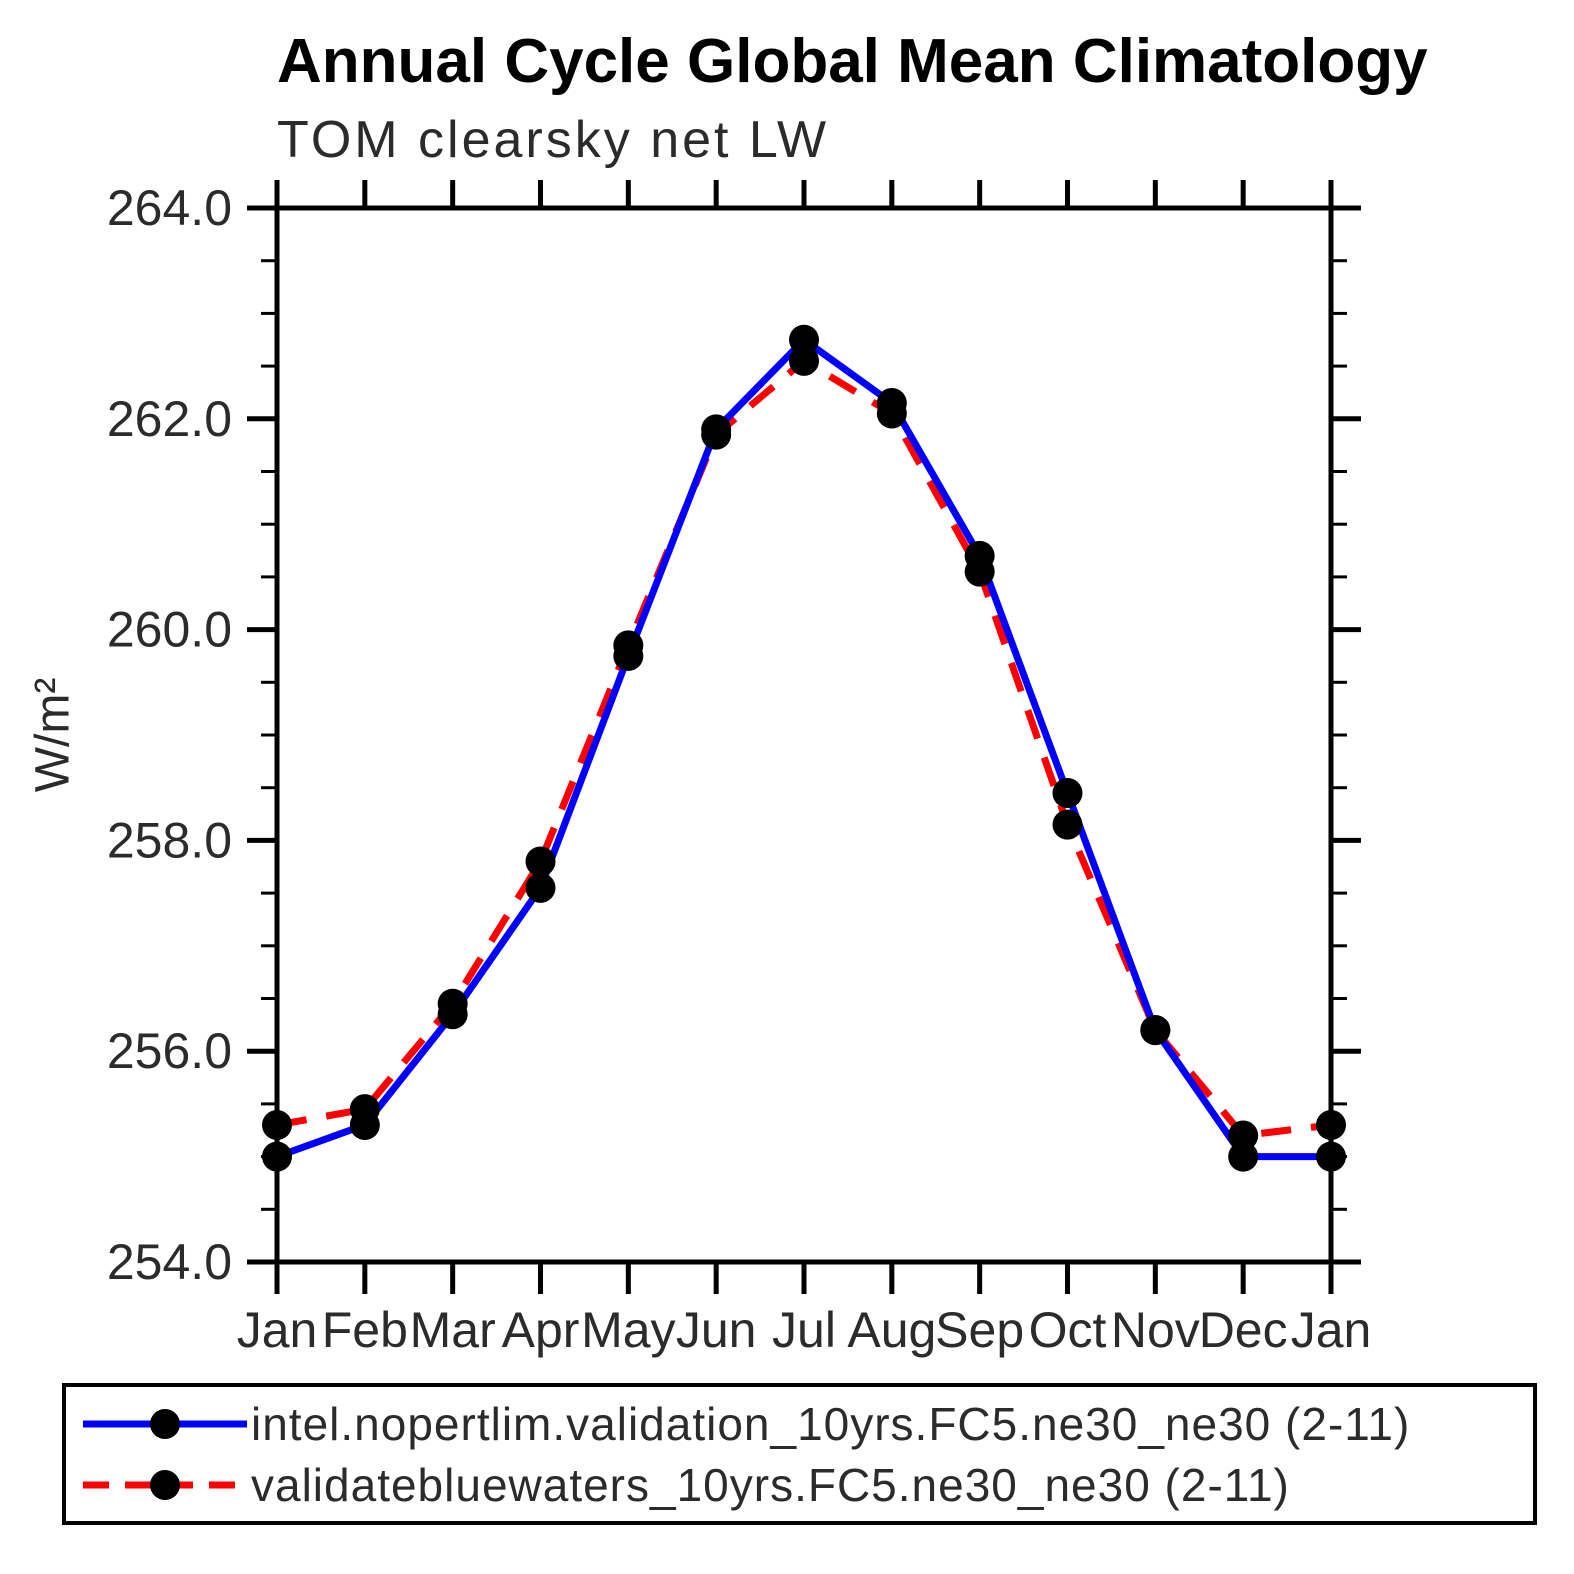  I want to click on x-tick-label: Jul, so click(804, 1330).